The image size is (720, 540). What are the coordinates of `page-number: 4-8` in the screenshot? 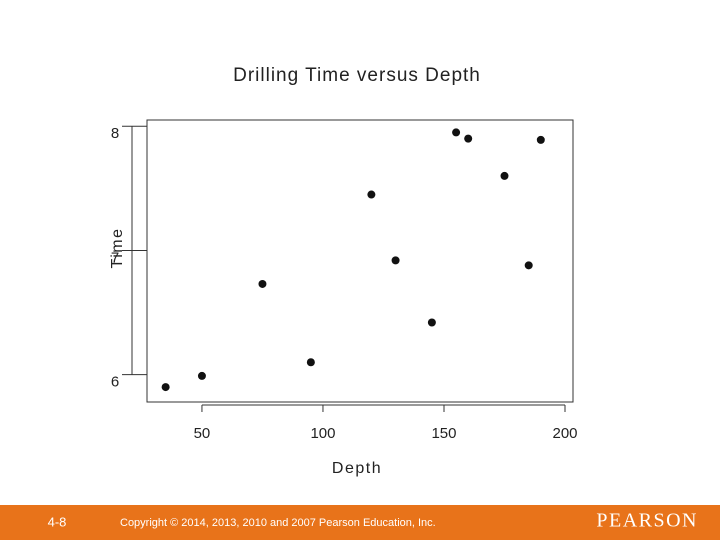 It's located at (57, 521).